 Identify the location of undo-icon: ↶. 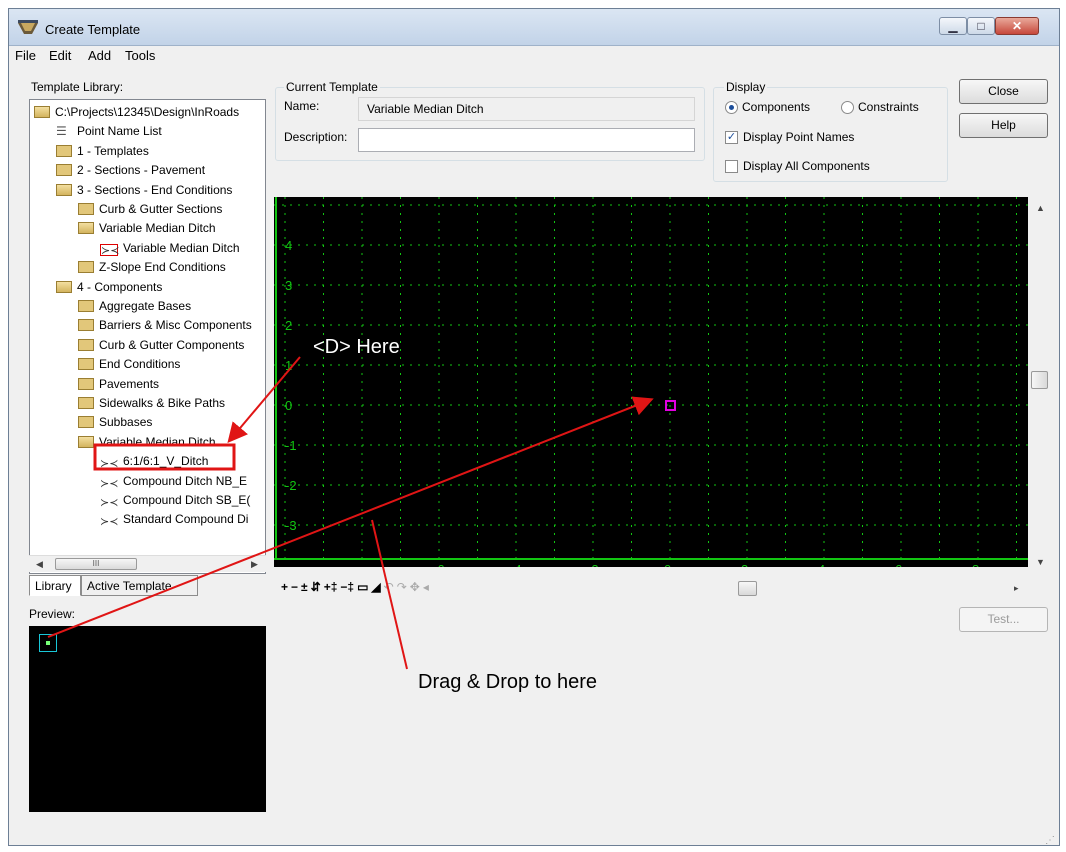
(388, 587).